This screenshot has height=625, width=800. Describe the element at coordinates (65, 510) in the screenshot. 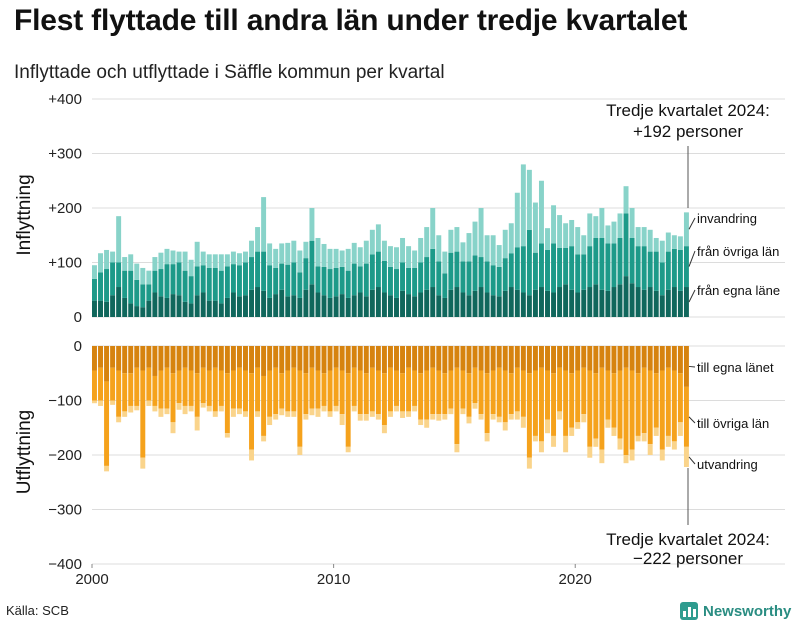

I see `y-tick-label: −300` at that location.